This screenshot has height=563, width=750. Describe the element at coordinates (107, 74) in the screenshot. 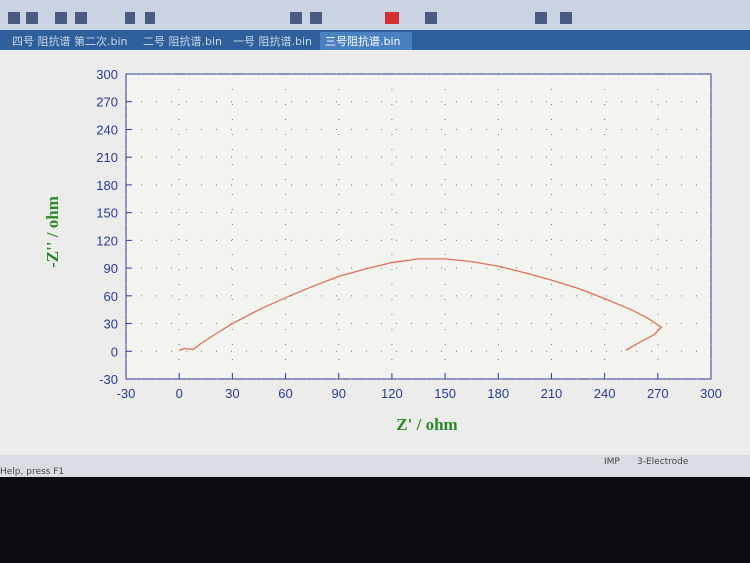

I see `y-tick-label: 300` at that location.